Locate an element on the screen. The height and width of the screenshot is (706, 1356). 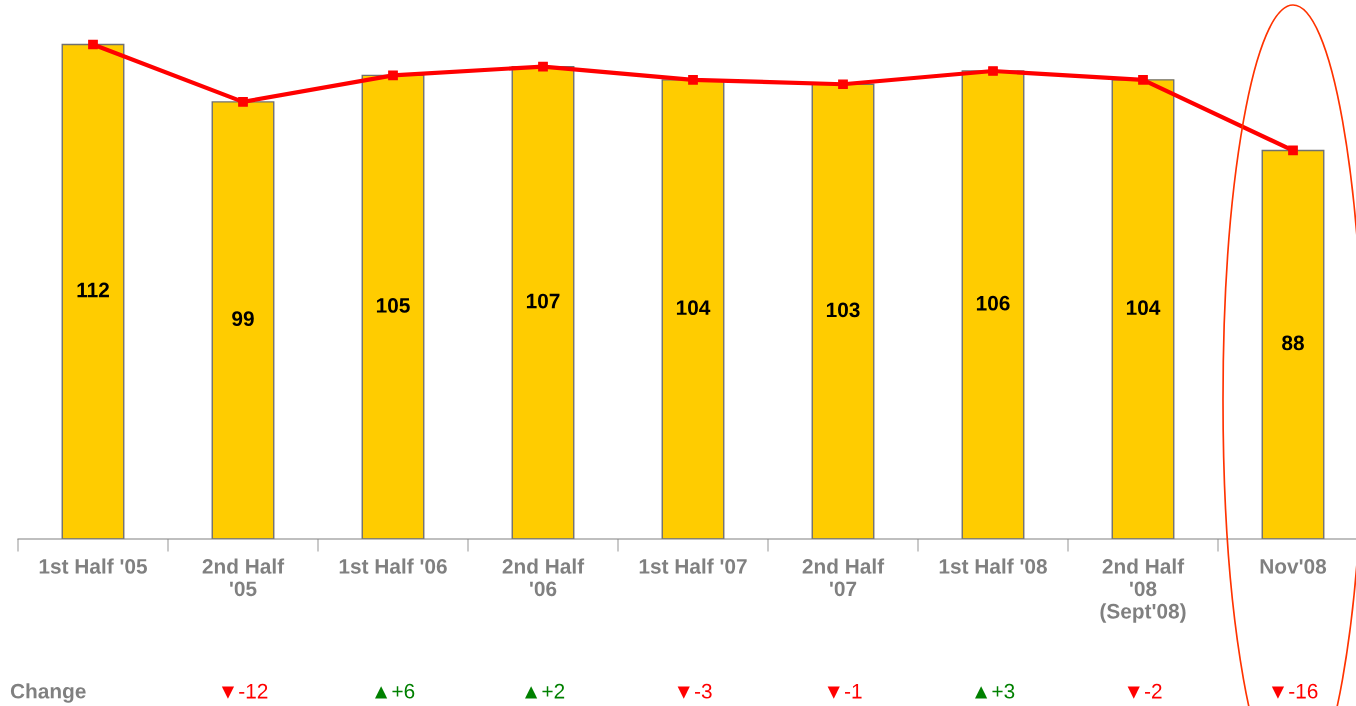
text: ▲+2 is located at coordinates (545, 691).